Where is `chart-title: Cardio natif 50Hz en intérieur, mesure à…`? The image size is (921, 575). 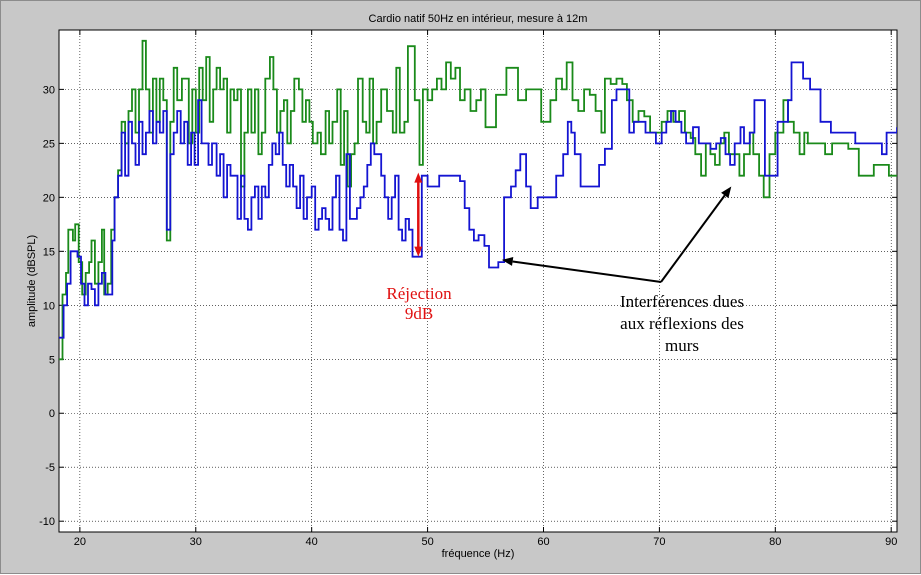 chart-title: Cardio natif 50Hz en intérieur, mesure à… is located at coordinates (478, 19).